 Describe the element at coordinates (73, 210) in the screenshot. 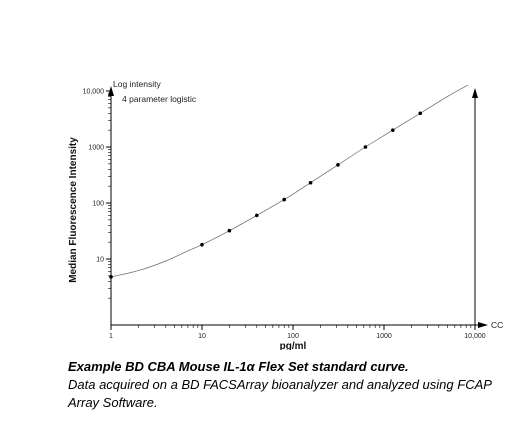

I see `y-axis-title: Median Fluorescence Intensity` at that location.